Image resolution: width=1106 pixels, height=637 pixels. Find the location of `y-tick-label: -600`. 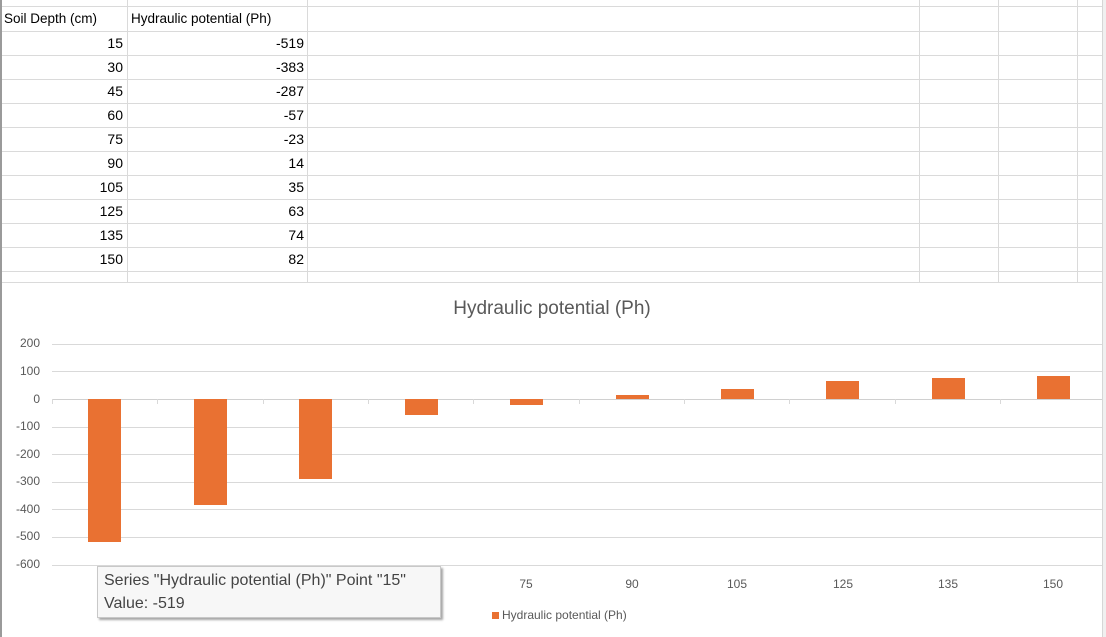

y-tick-label: -600 is located at coordinates (27, 564).